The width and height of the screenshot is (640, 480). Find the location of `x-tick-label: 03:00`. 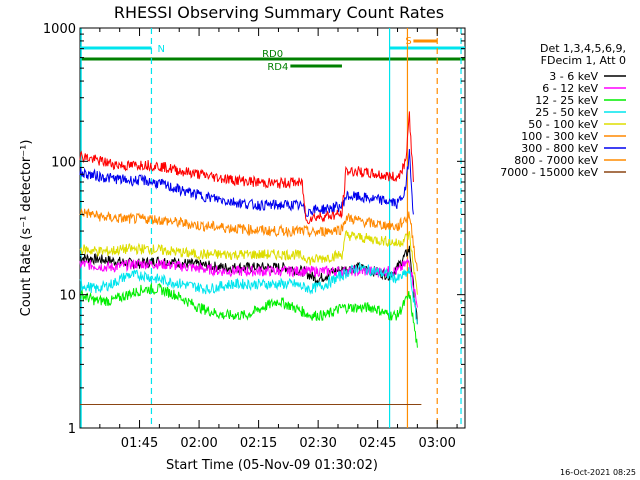

x-tick-label: 03:00 is located at coordinates (436, 443).